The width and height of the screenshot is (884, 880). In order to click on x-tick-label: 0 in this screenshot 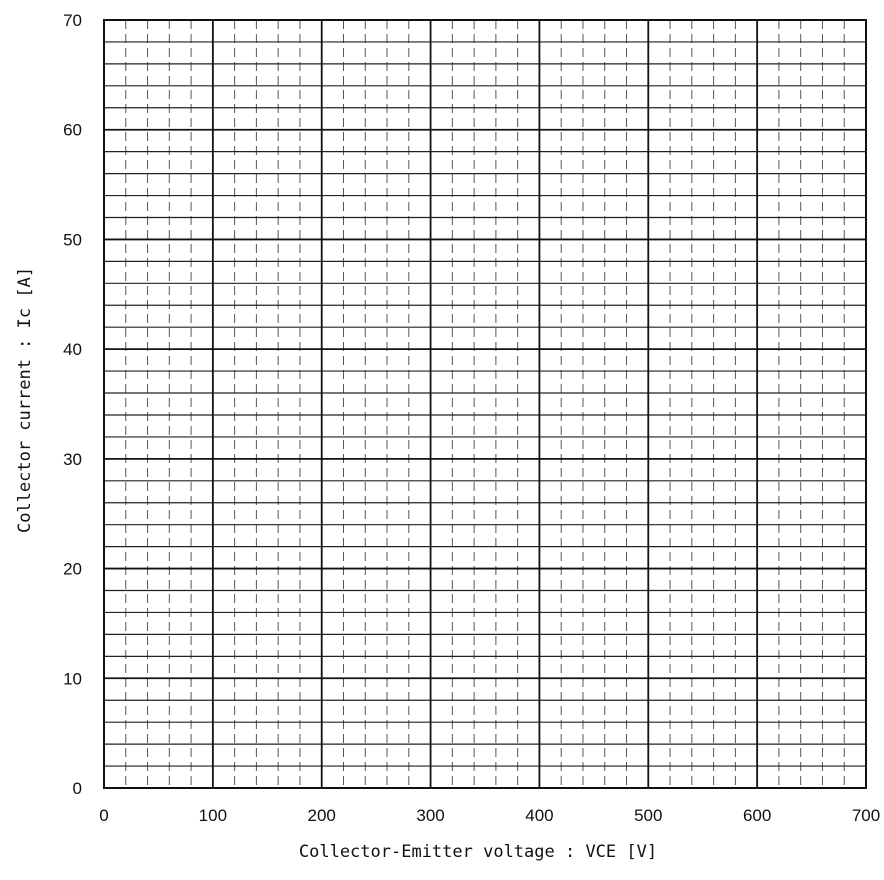, I will do `click(103, 815)`.